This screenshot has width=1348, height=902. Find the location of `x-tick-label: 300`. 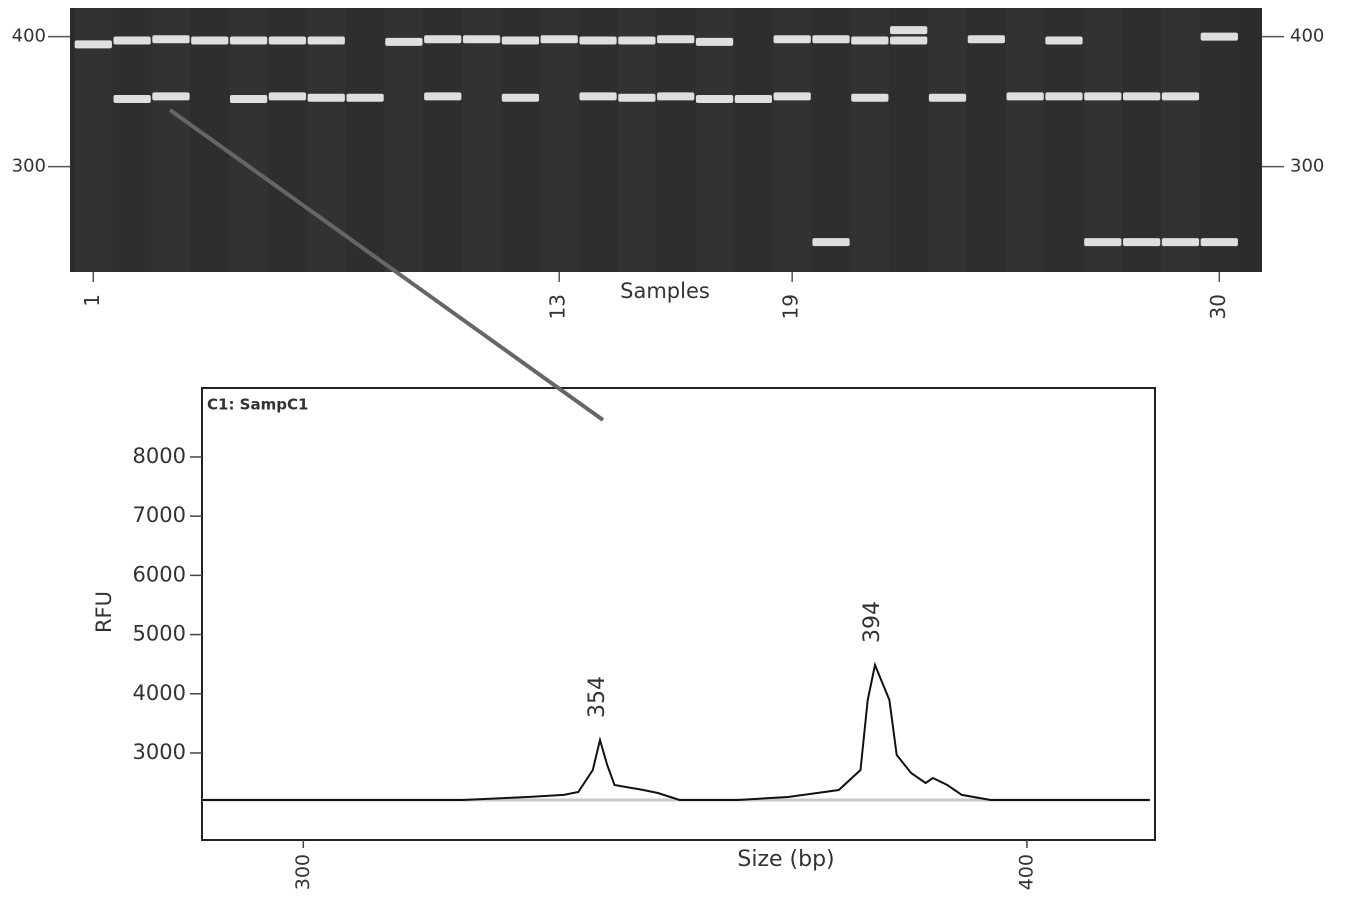

x-tick-label: 300 is located at coordinates (303, 872).